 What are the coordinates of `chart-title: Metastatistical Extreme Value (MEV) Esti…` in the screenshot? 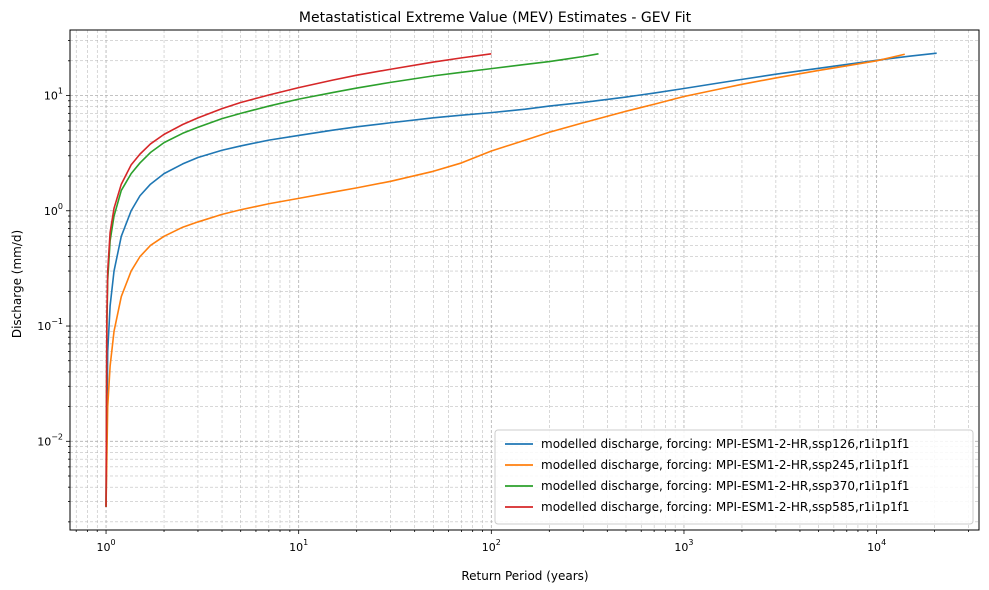 It's located at (495, 18).